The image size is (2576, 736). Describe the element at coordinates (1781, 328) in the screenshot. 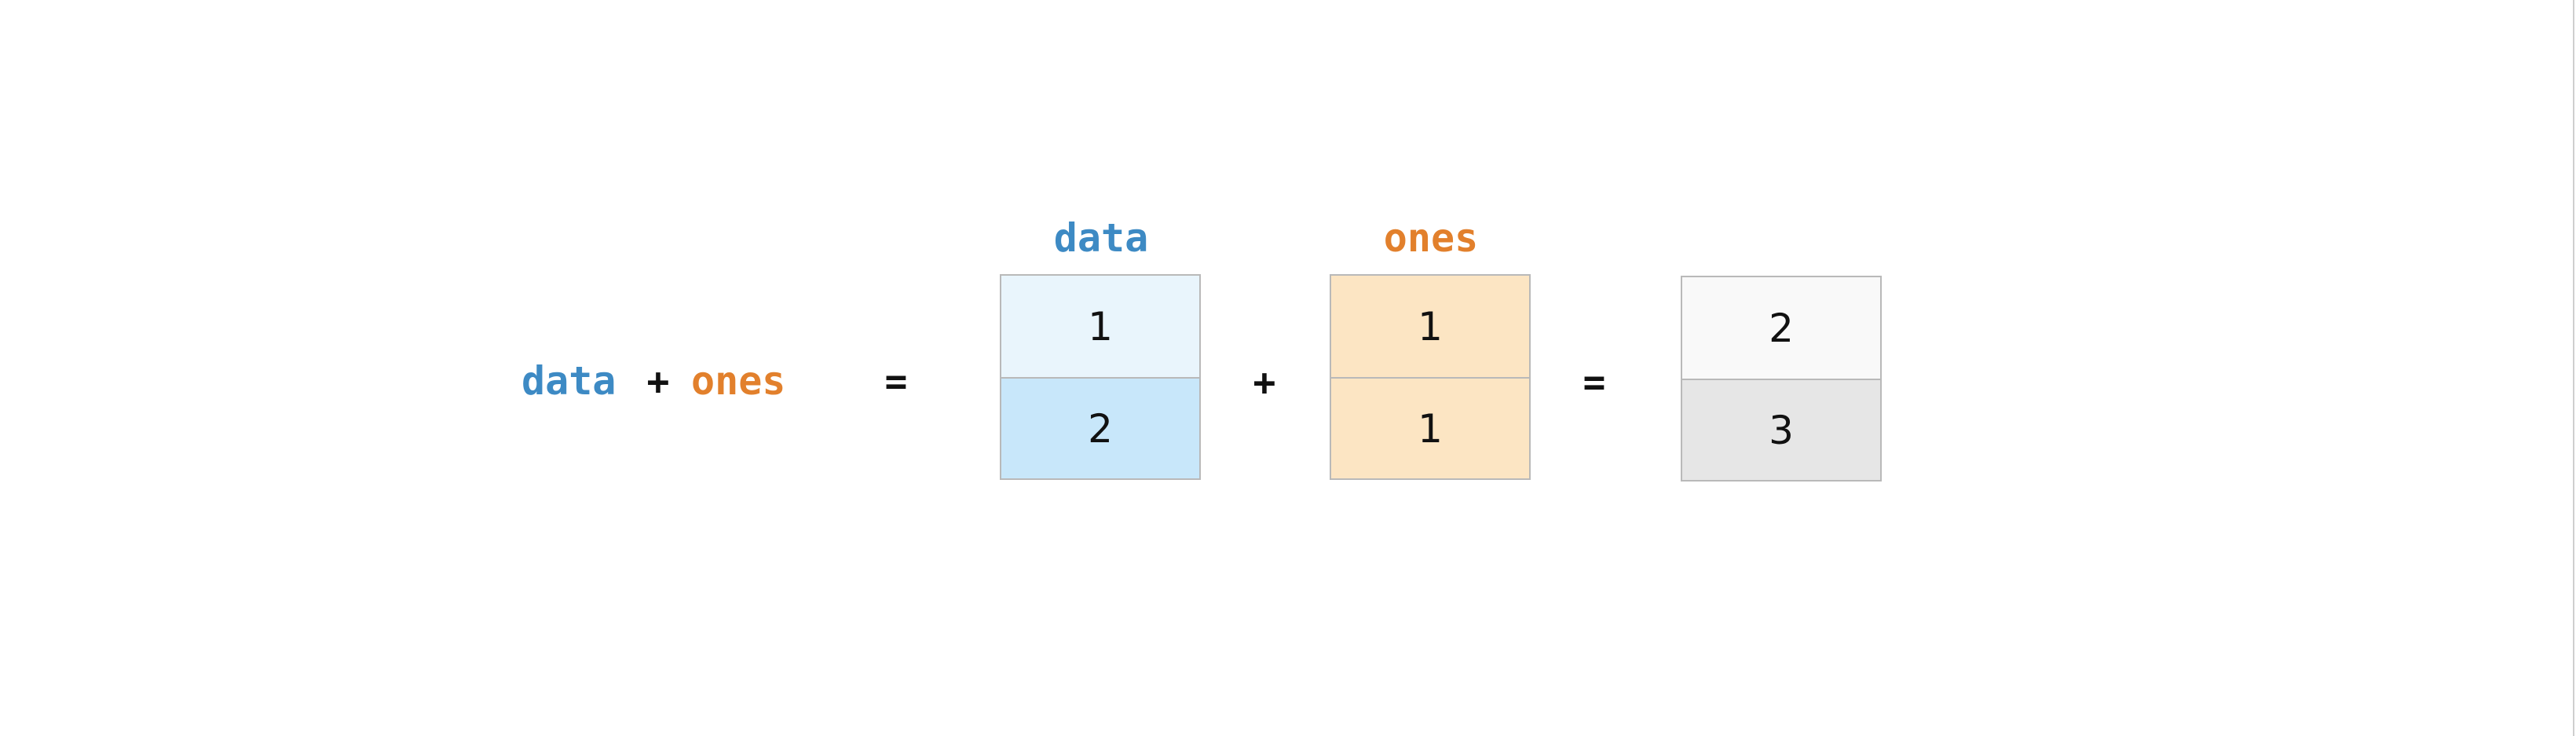

I see `result-cell-0: 2` at that location.